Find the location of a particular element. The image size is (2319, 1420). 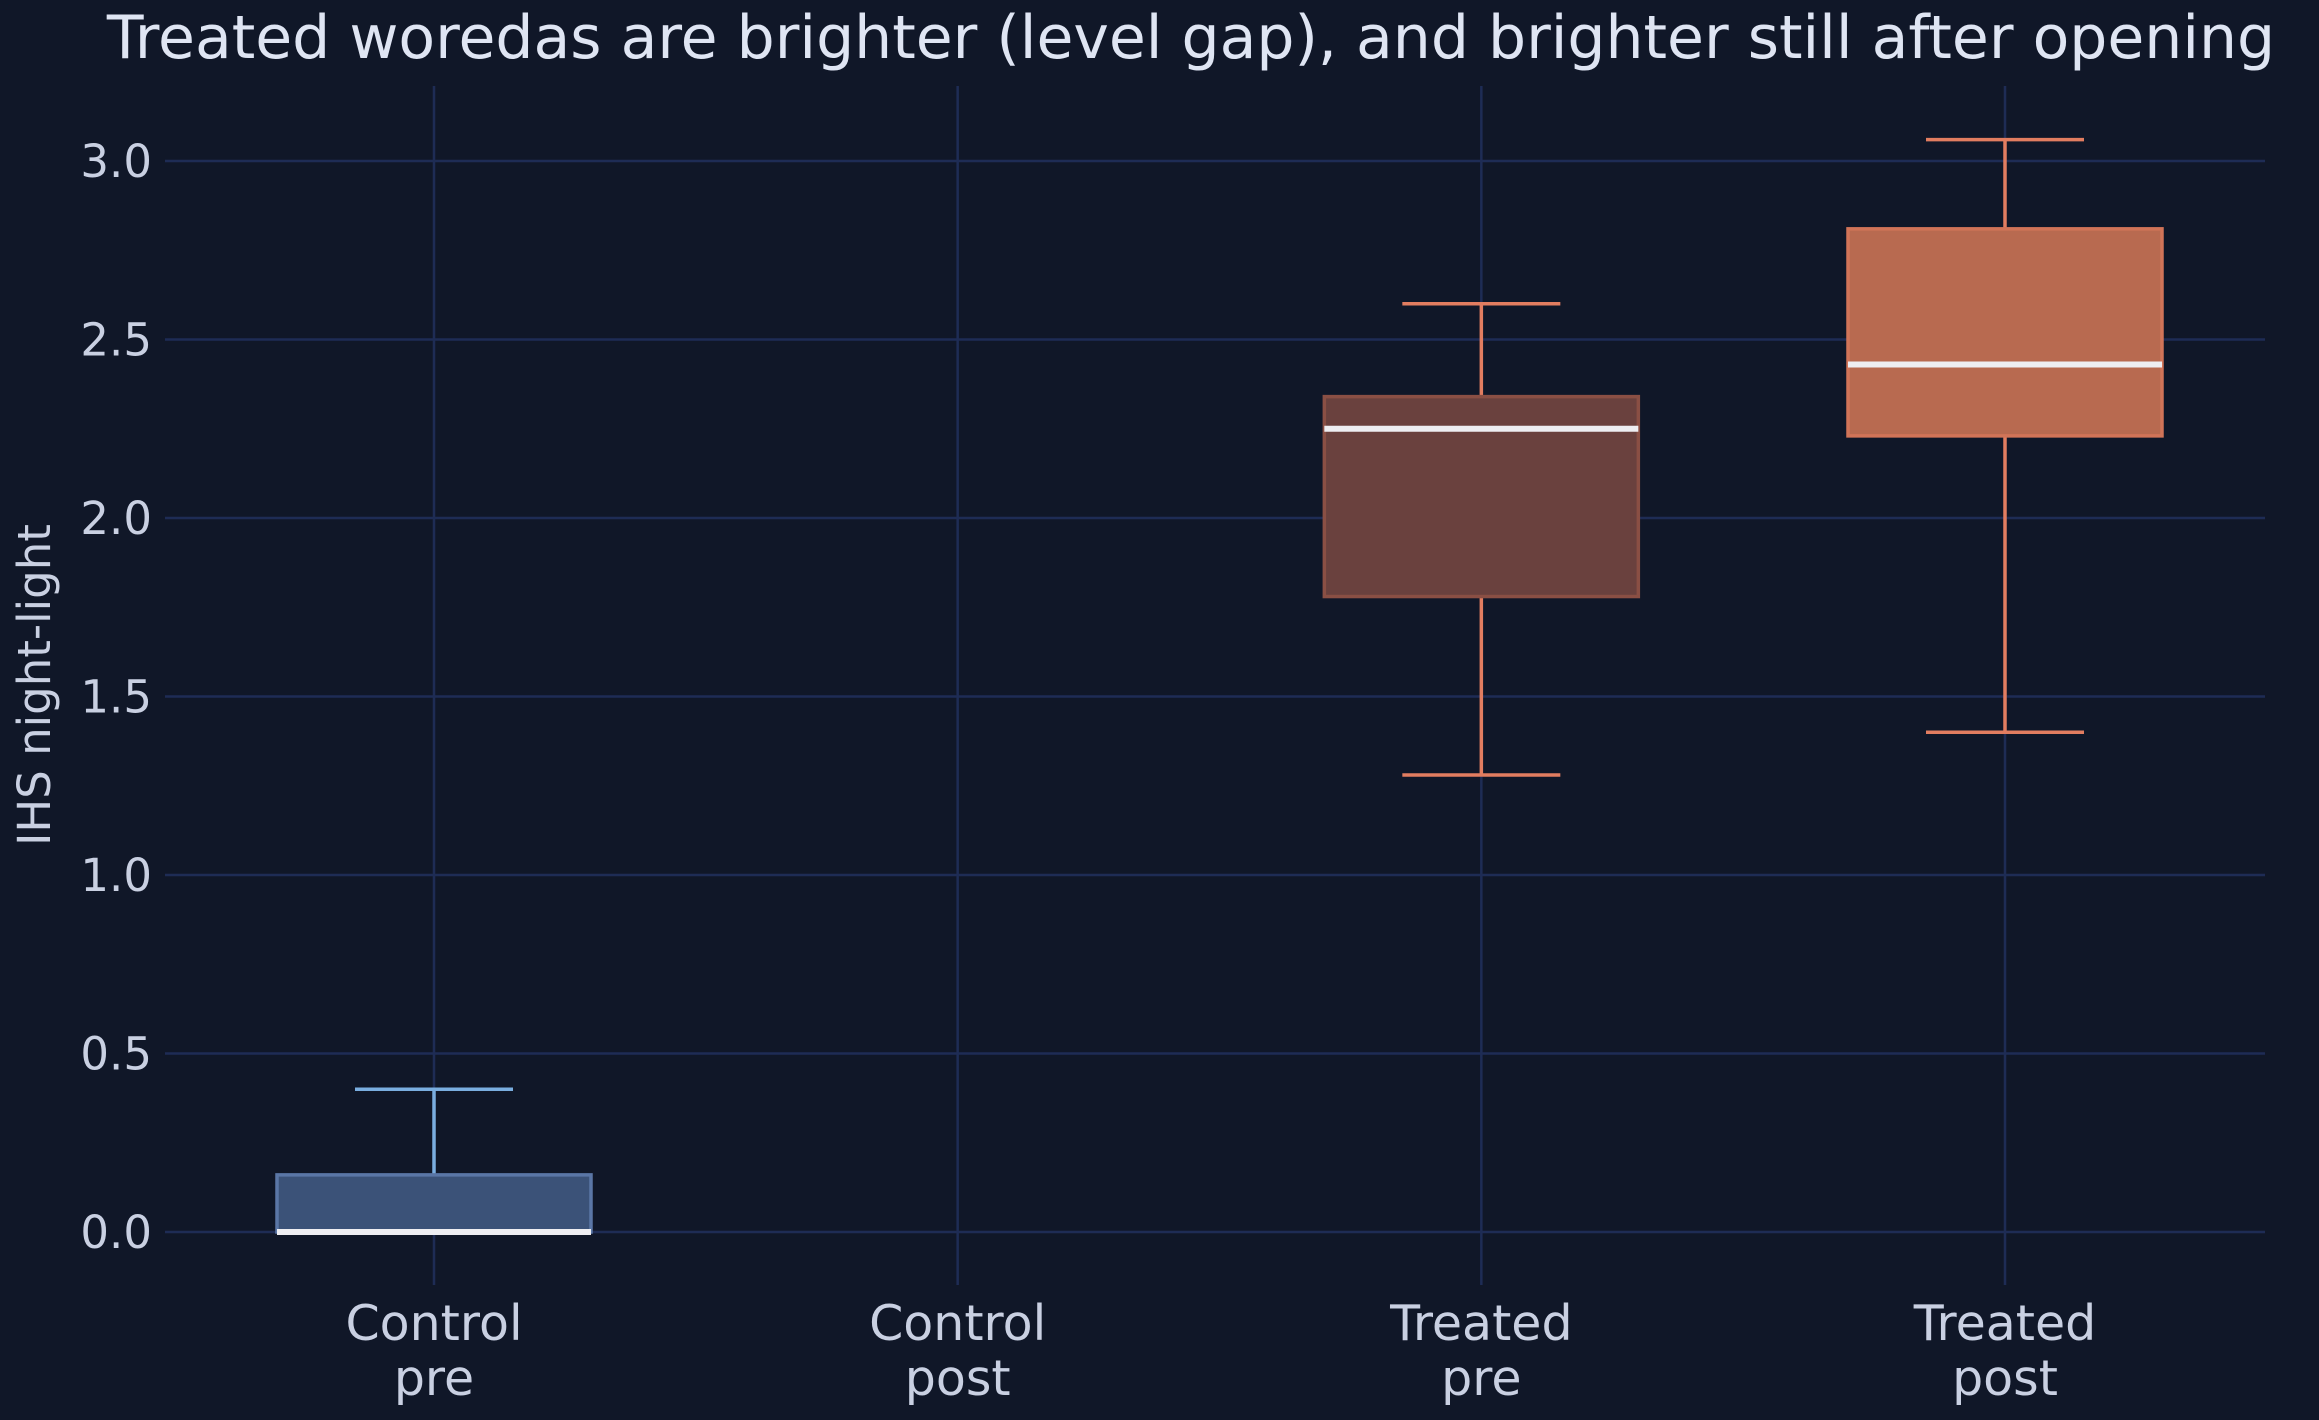

y-tick-label: 1.0 is located at coordinates (116, 875).